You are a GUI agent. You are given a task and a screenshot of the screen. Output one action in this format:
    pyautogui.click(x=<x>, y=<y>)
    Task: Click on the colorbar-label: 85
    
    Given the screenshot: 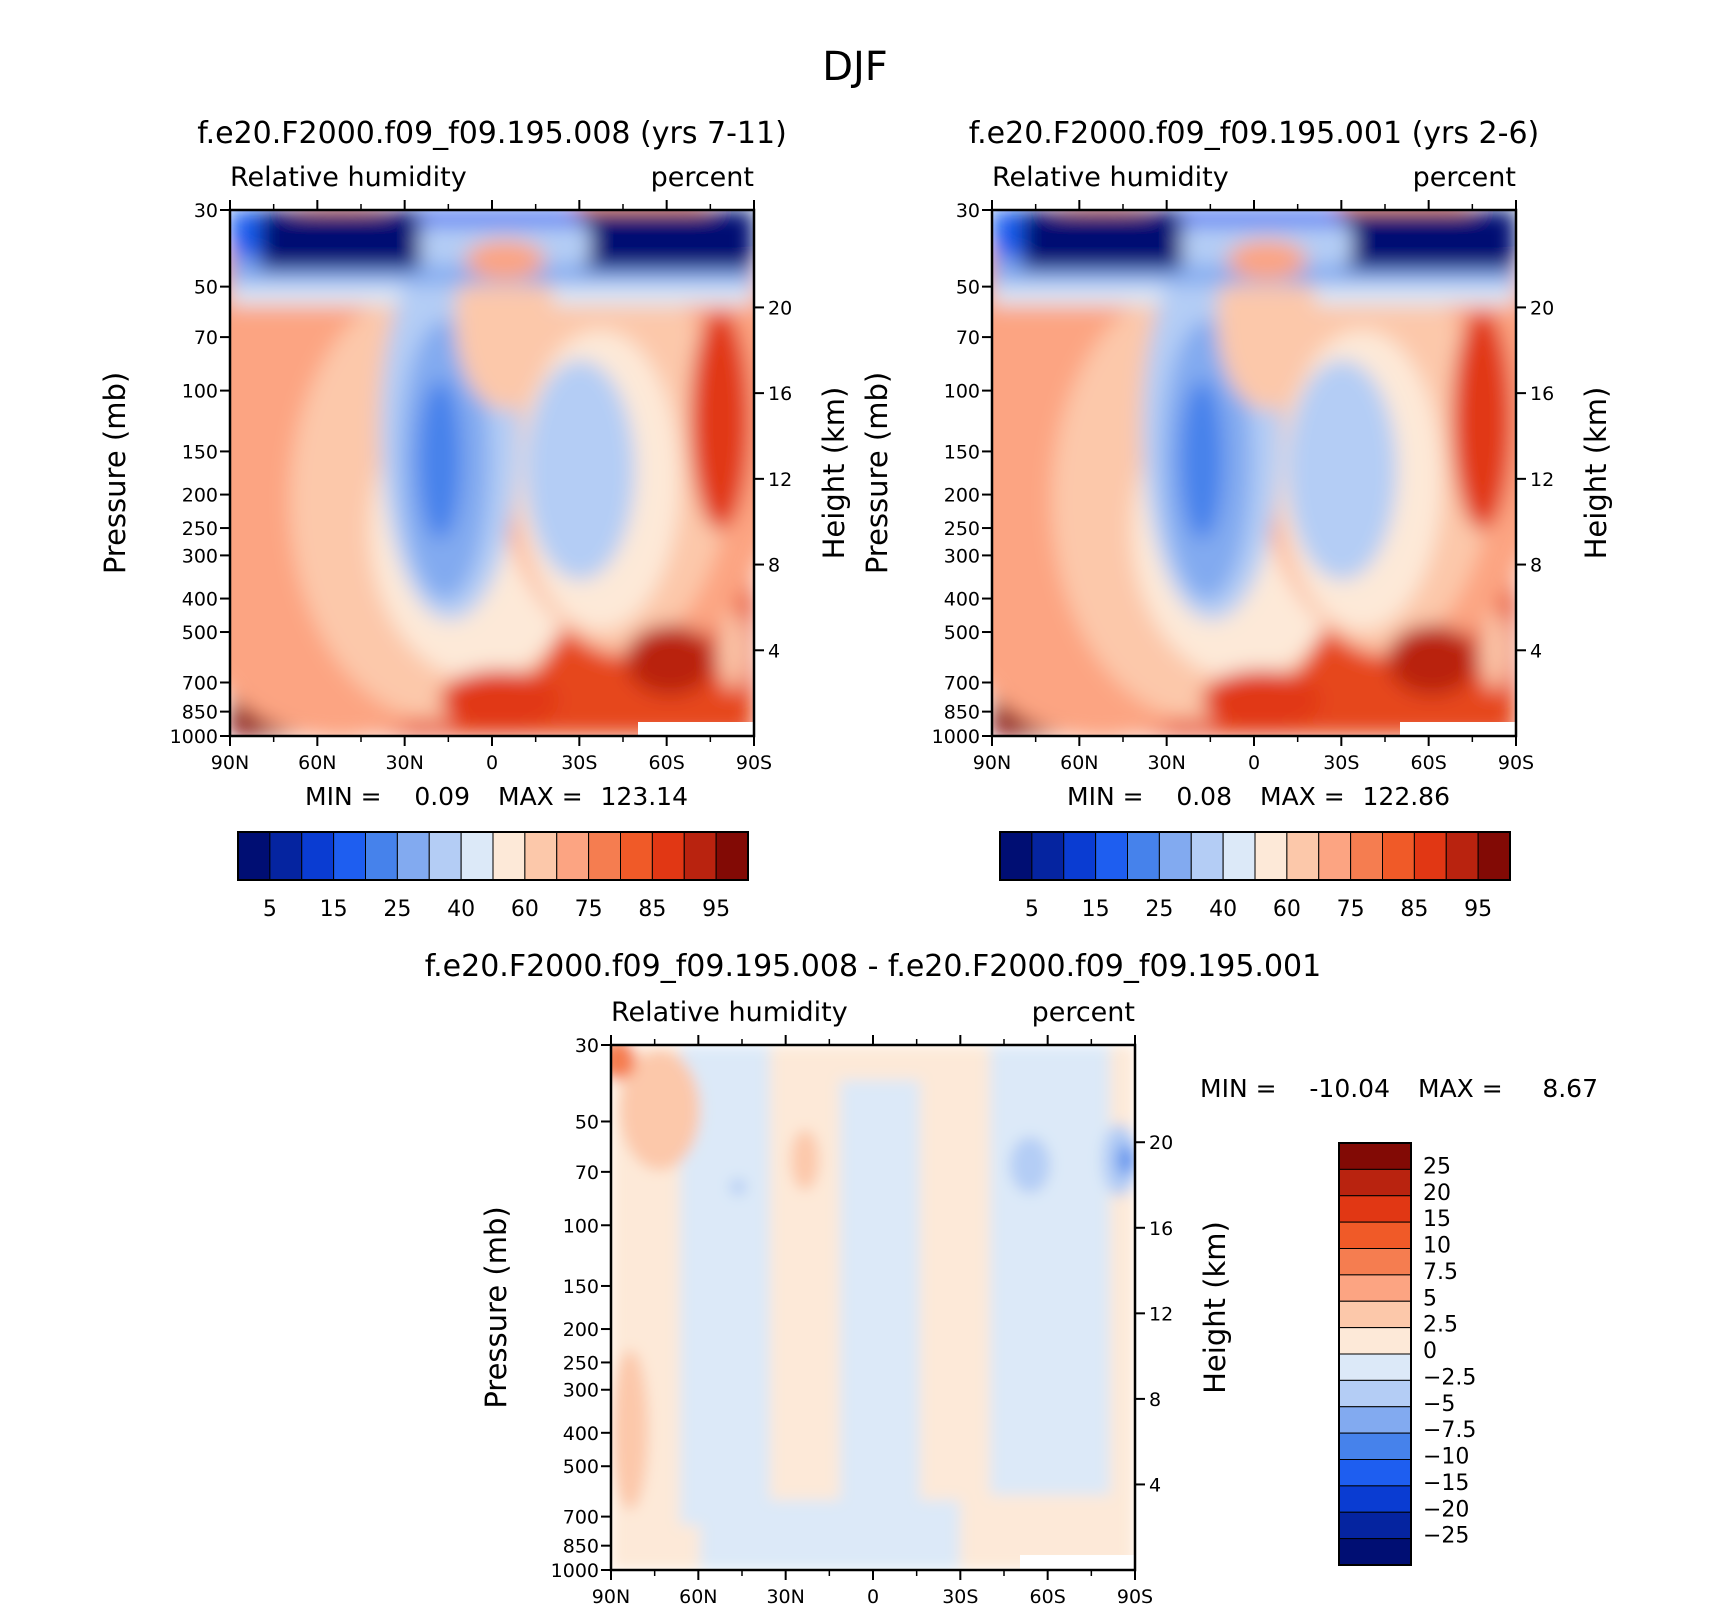 What is the action you would take?
    pyautogui.click(x=652, y=909)
    